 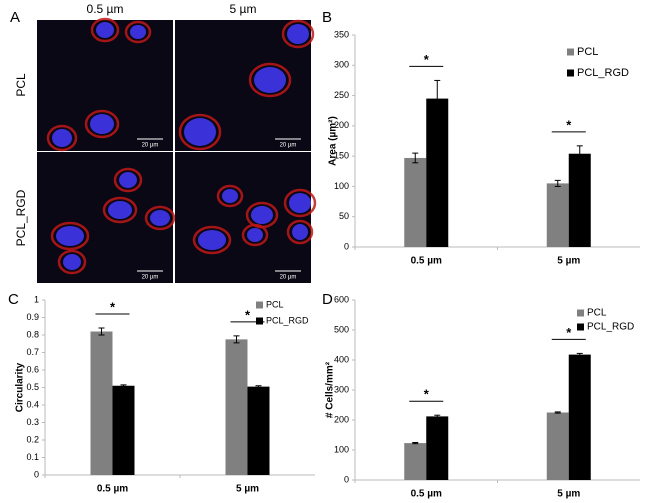 I want to click on y-tick-label: 350, so click(x=341, y=34).